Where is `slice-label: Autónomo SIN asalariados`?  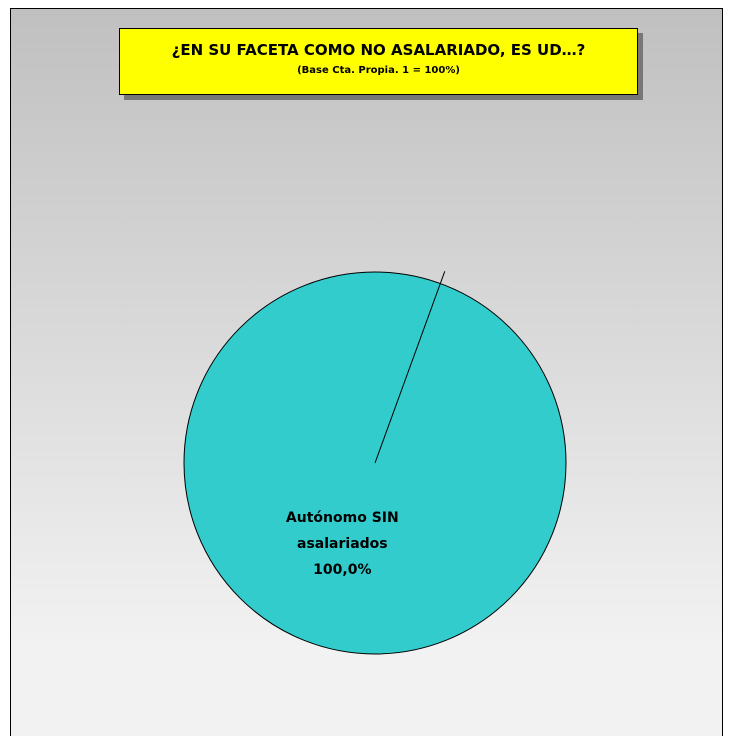 slice-label: Autónomo SIN asalariados is located at coordinates (342, 530).